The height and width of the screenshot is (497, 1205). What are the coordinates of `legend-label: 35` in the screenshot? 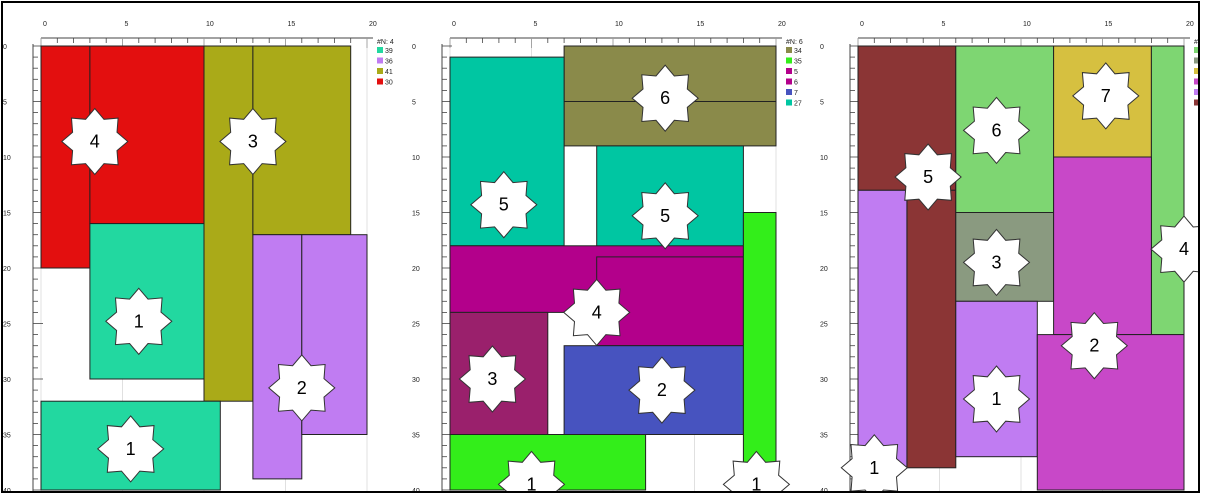 It's located at (798, 62).